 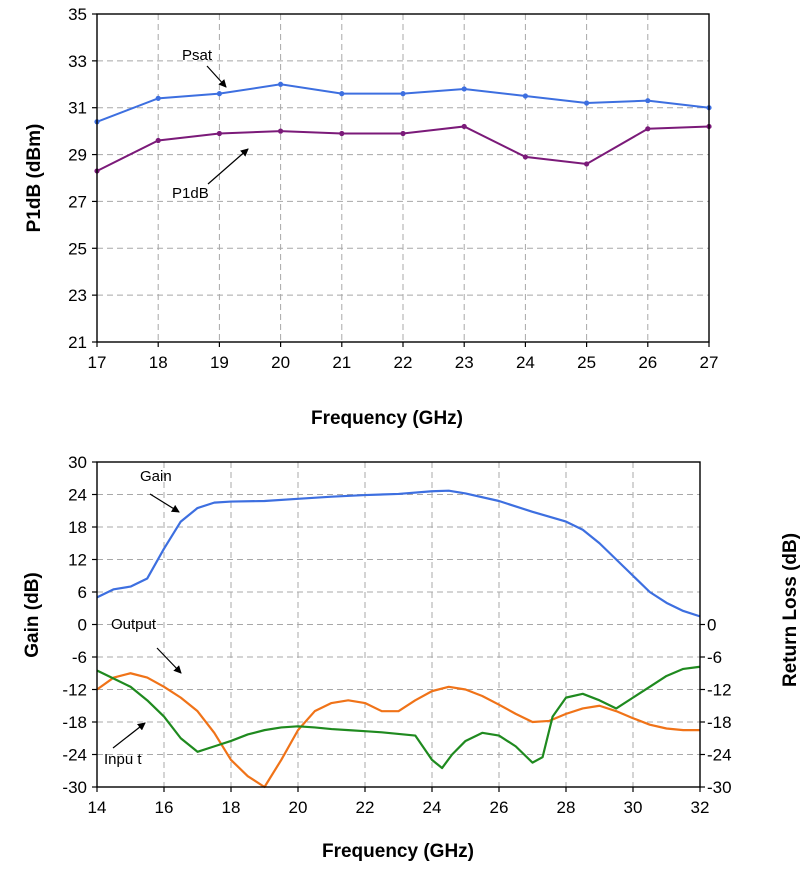 What do you see at coordinates (77, 201) in the screenshot?
I see `chart1-y-tick-label: 27` at bounding box center [77, 201].